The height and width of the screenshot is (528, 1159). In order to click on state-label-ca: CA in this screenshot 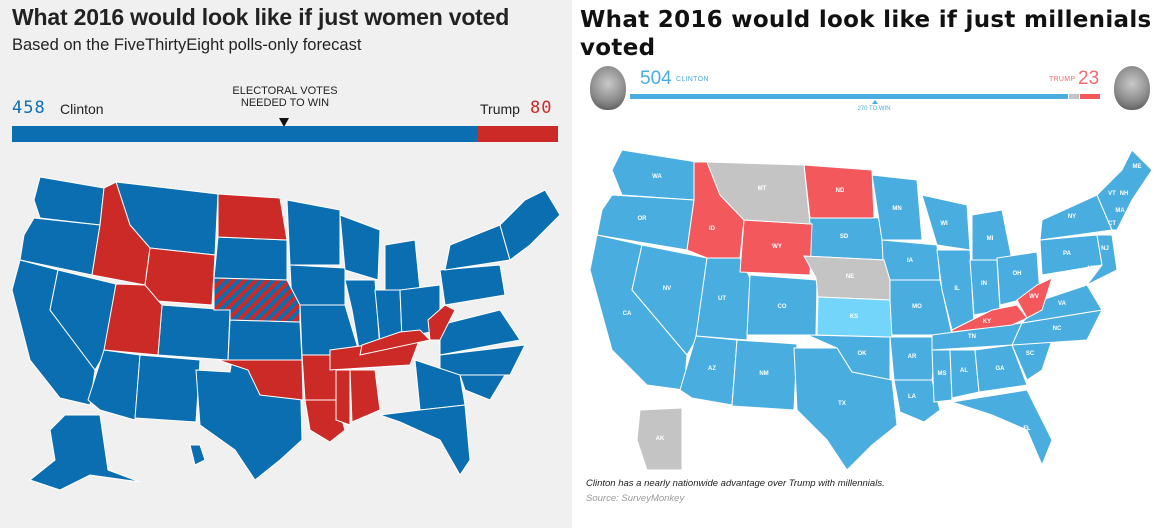, I will do `click(627, 314)`.